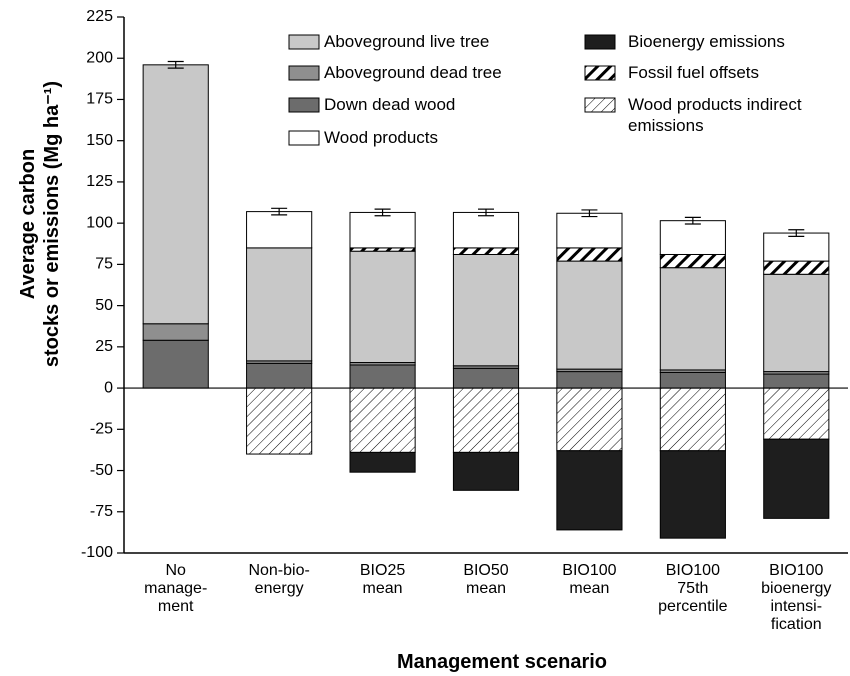 The height and width of the screenshot is (676, 850). I want to click on legend-label: Aboveground dead tree, so click(413, 72).